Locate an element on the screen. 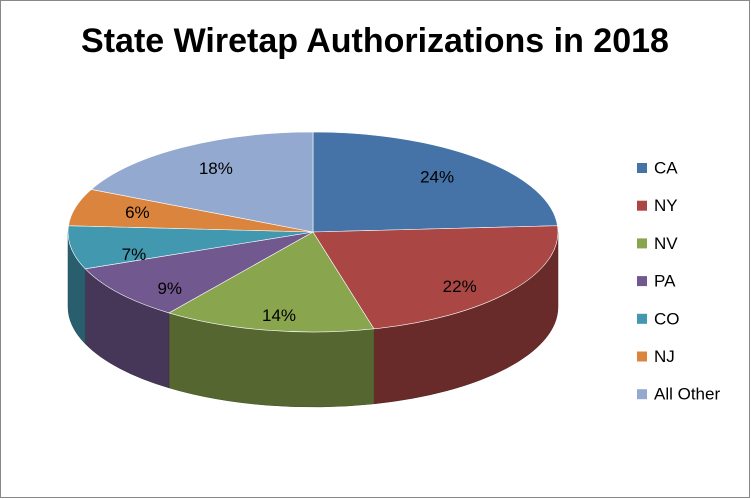 The height and width of the screenshot is (499, 751). legend-label: All Other is located at coordinates (687, 394).